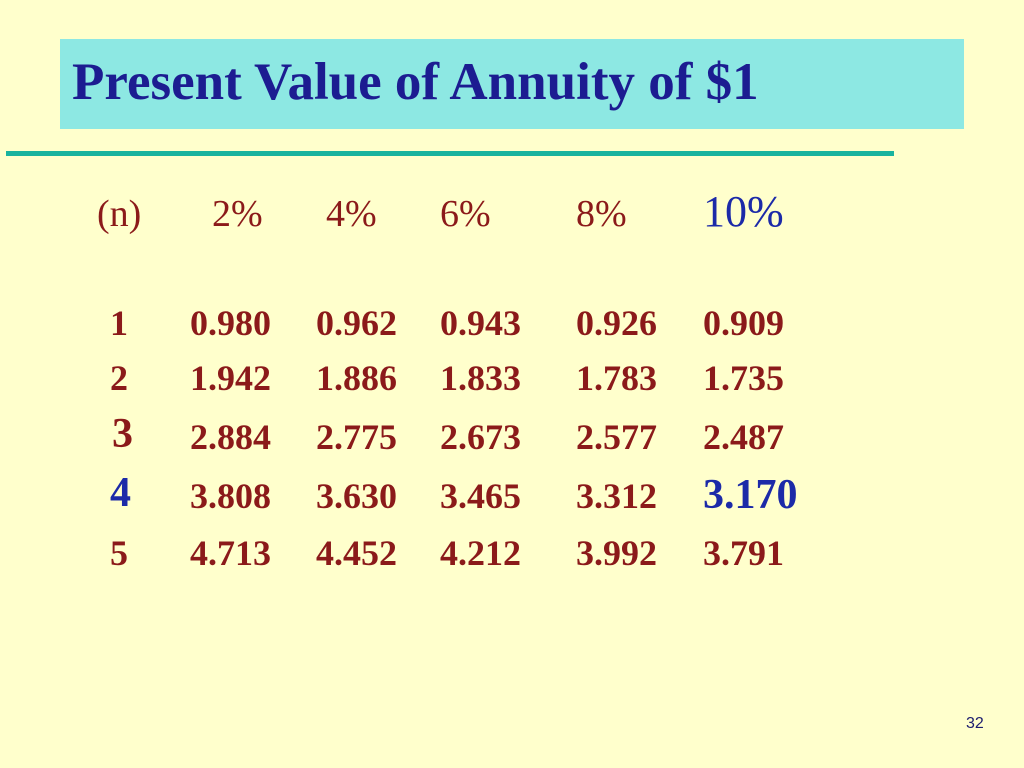 This screenshot has height=768, width=1024. What do you see at coordinates (237, 214) in the screenshot?
I see `header-rate-2: 2%` at bounding box center [237, 214].